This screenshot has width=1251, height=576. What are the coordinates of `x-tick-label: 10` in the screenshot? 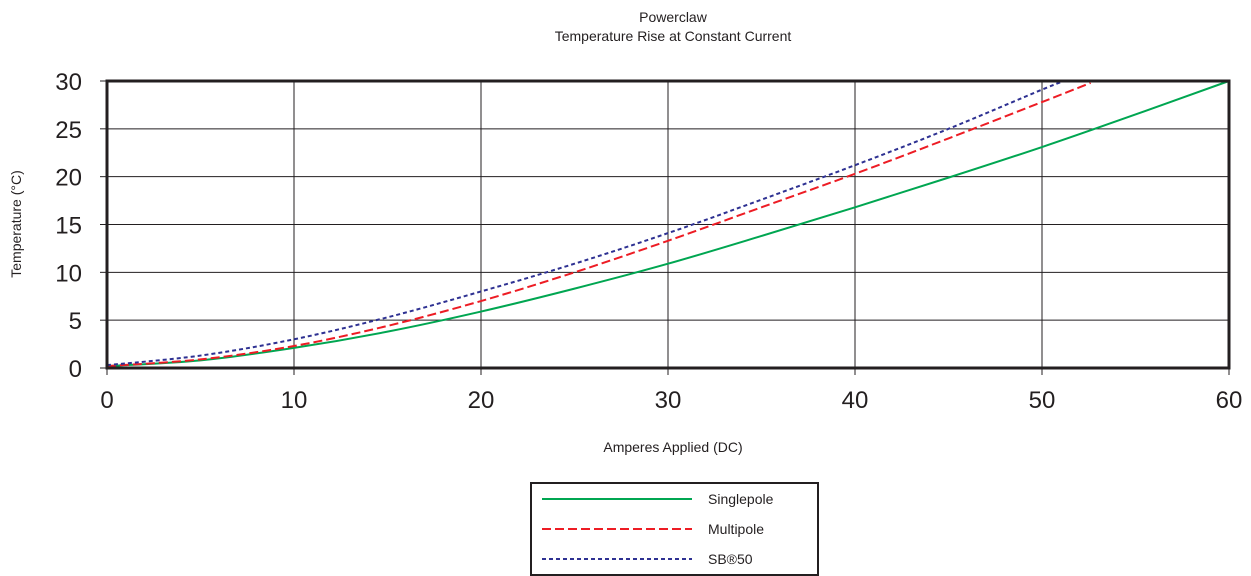 It's located at (294, 400).